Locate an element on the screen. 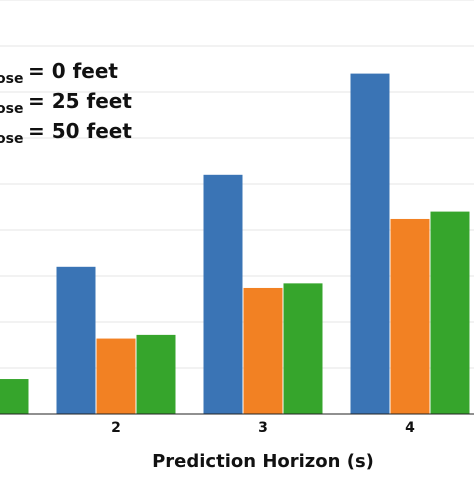 Image resolution: width=474 pixels, height=479 pixels. legend-entry-1-label: = 0 feet is located at coordinates (73, 71).